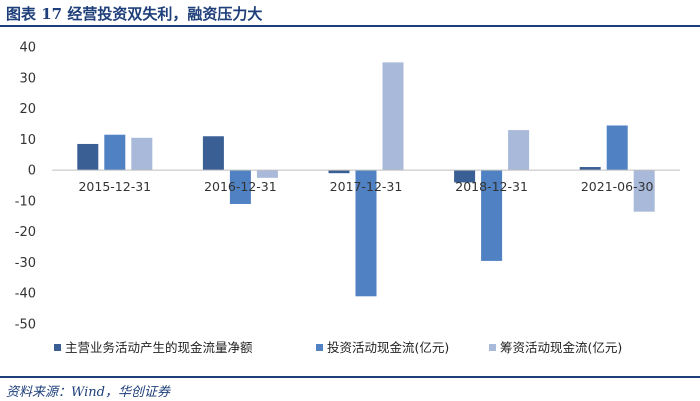 Image resolution: width=700 pixels, height=401 pixels. I want to click on legend-label: 投资活动现金流(亿元), so click(388, 347).